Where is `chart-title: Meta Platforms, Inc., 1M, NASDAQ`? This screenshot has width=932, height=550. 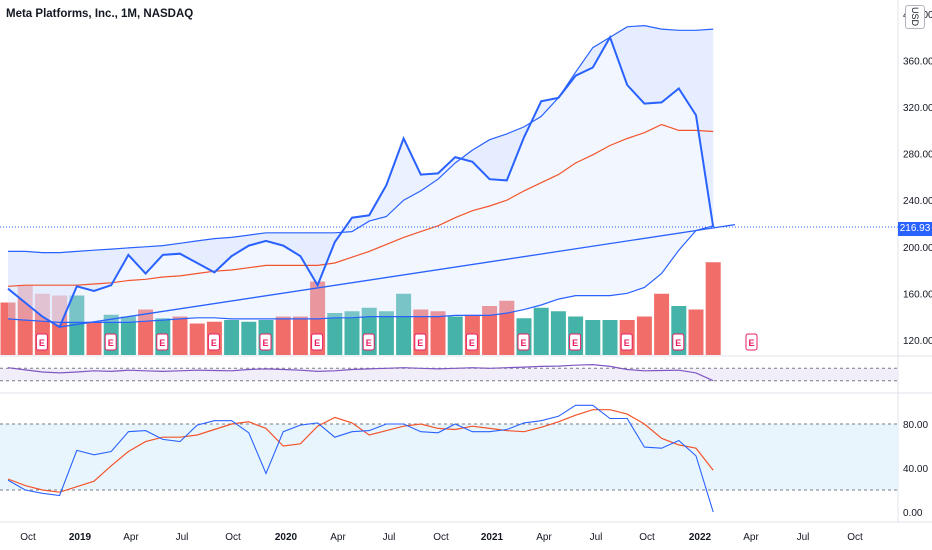
chart-title: Meta Platforms, Inc., 1M, NASDAQ is located at coordinates (100, 14).